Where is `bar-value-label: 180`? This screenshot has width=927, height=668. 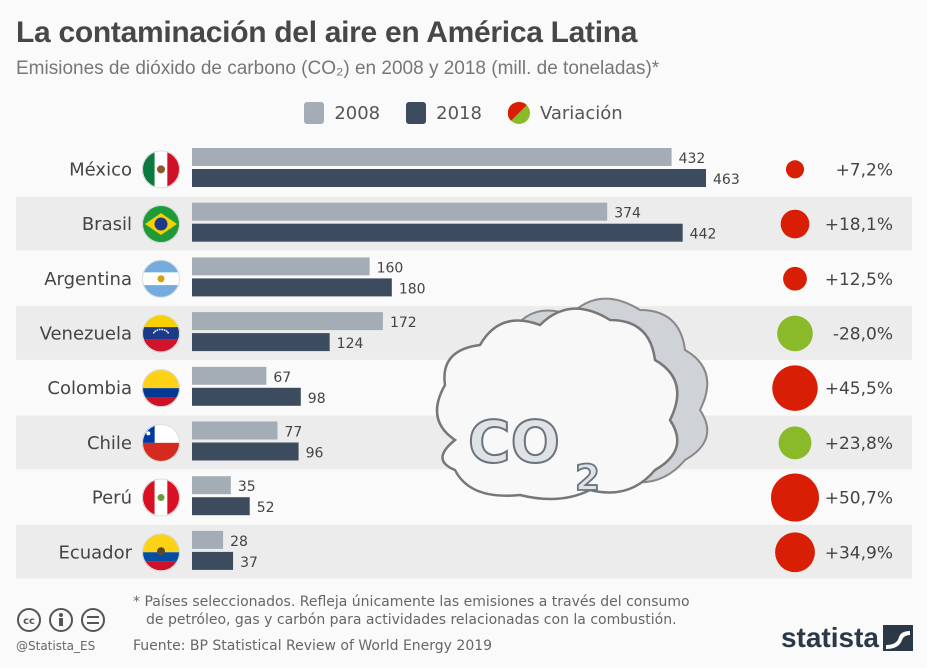
bar-value-label: 180 is located at coordinates (412, 289).